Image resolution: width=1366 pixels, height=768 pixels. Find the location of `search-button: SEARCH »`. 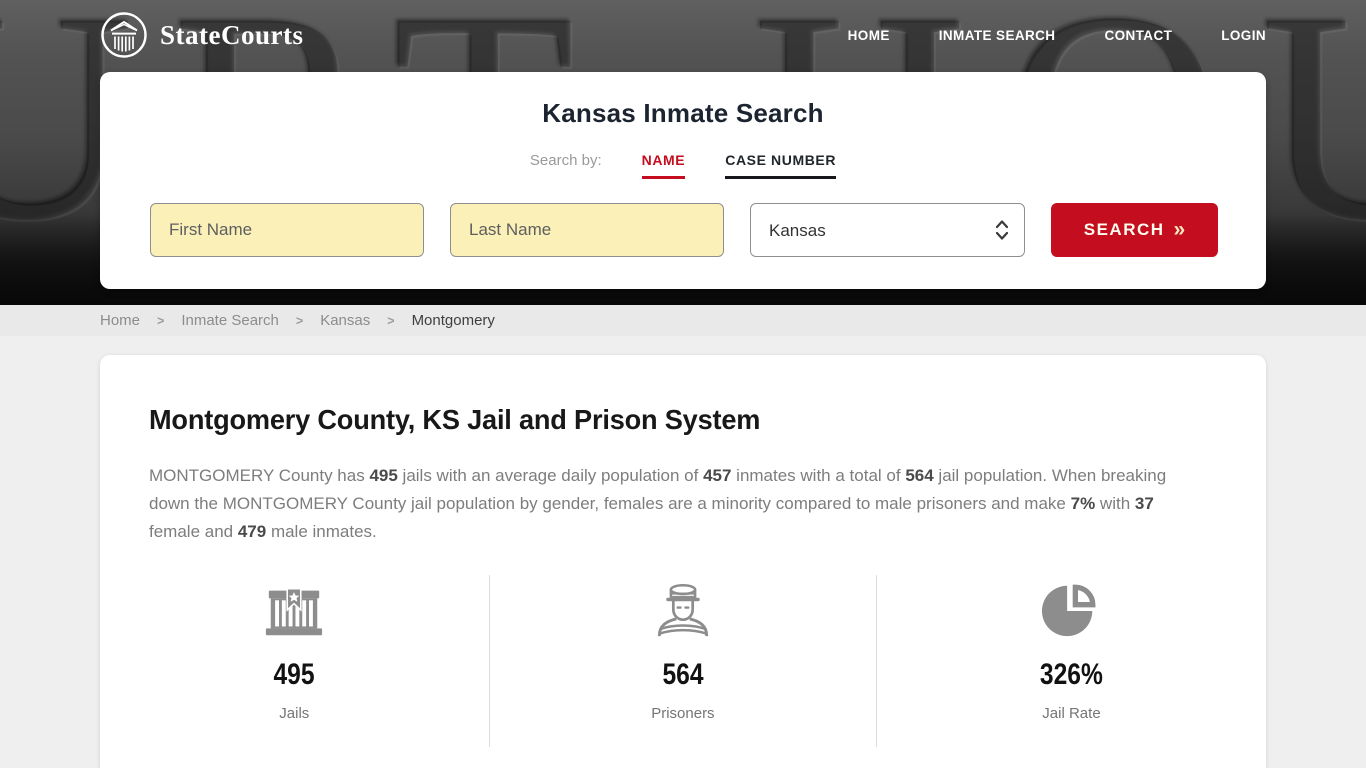

search-button: SEARCH » is located at coordinates (1134, 230).